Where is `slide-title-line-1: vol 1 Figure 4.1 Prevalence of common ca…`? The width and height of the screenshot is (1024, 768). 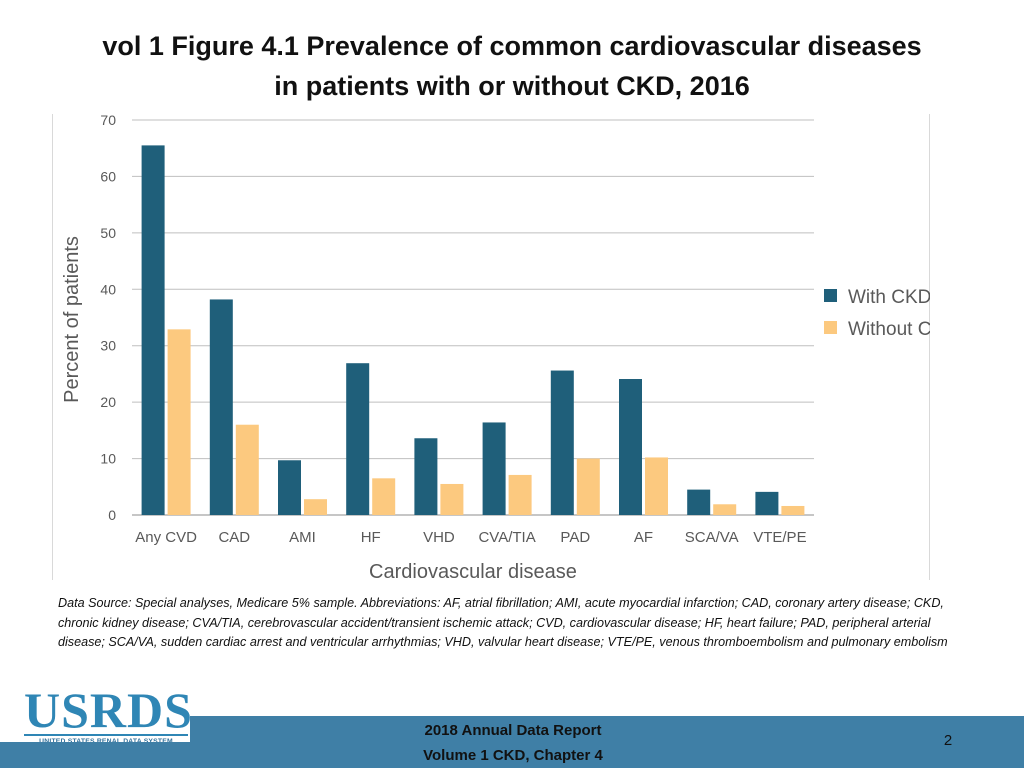
slide-title-line-1: vol 1 Figure 4.1 Prevalence of common ca… is located at coordinates (512, 46).